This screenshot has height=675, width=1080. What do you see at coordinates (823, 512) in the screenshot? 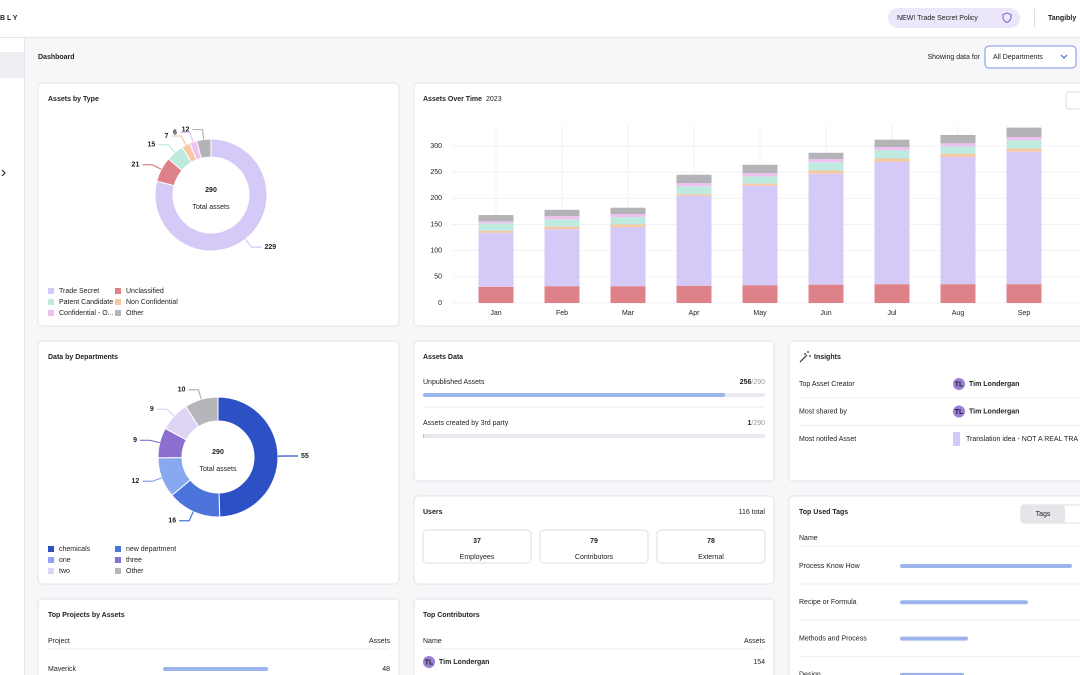
I see `card-title: Top Used Tags` at bounding box center [823, 512].